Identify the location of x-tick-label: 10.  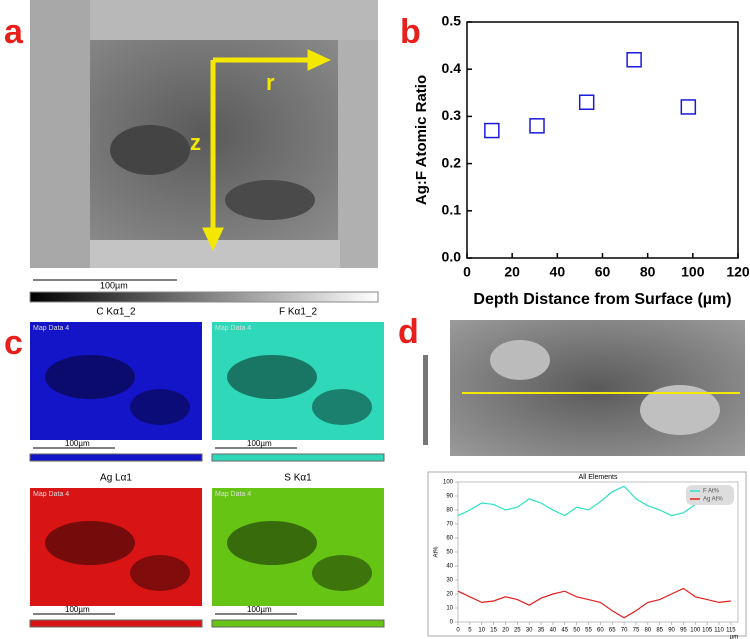
(481, 631).